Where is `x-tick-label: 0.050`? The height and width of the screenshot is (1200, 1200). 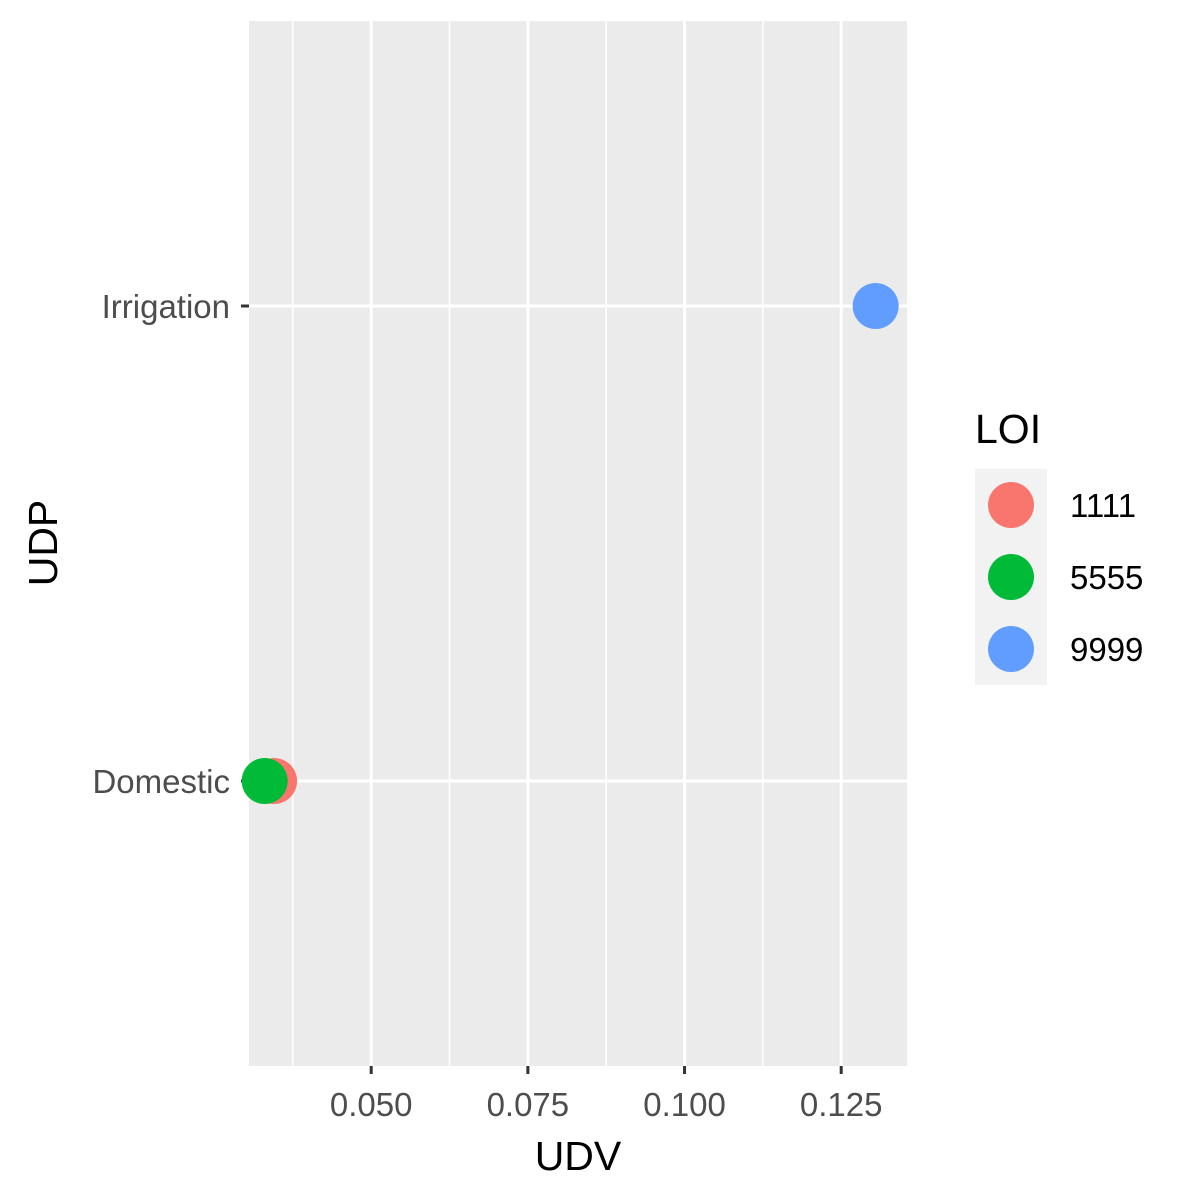
x-tick-label: 0.050 is located at coordinates (371, 1104).